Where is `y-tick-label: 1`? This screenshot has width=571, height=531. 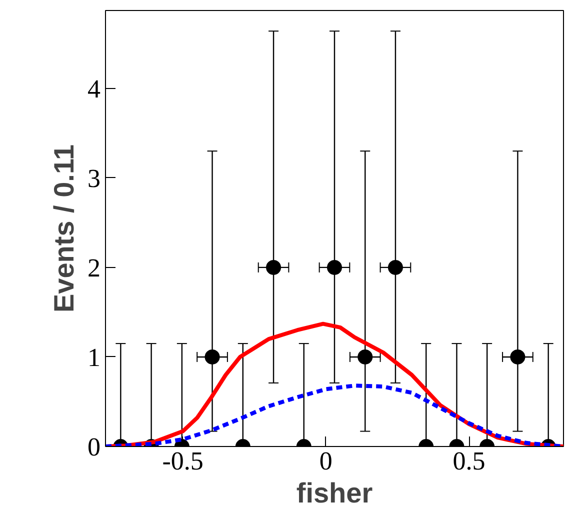
y-tick-label: 1 is located at coordinates (94, 357).